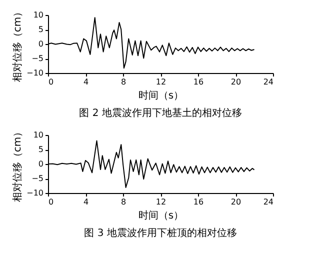 The height and width of the screenshot is (276, 332). I want to click on caption: 图 3 地震波作用下桩顶的相对位移, so click(160, 233).